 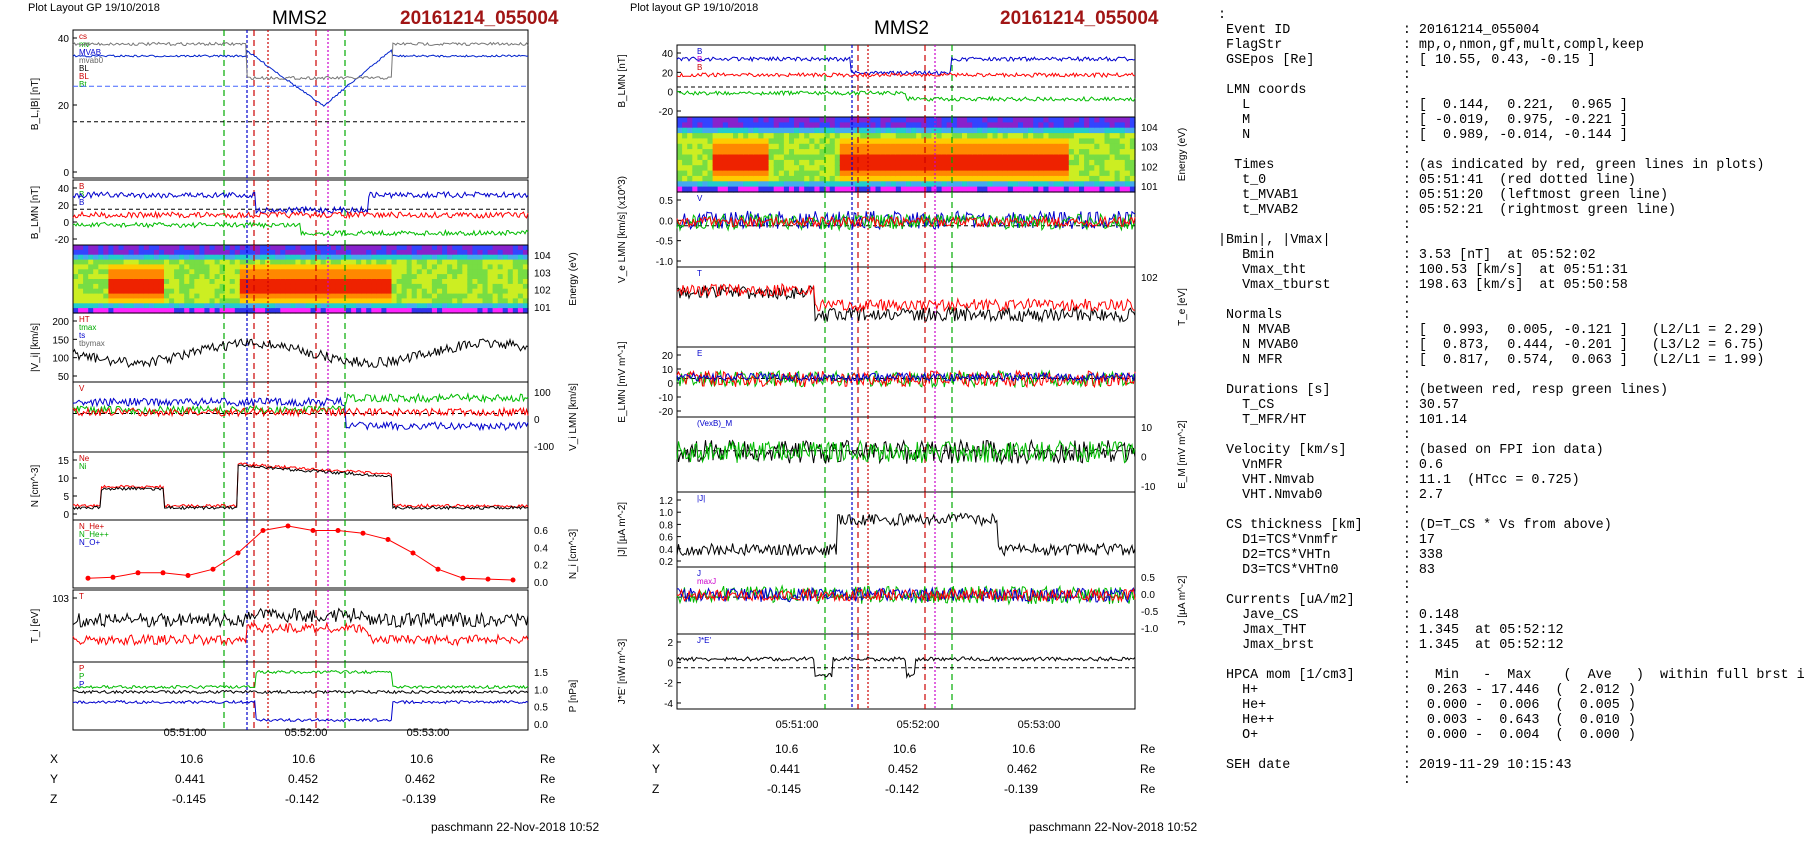 I want to click on legend-entry: T, so click(x=81, y=596).